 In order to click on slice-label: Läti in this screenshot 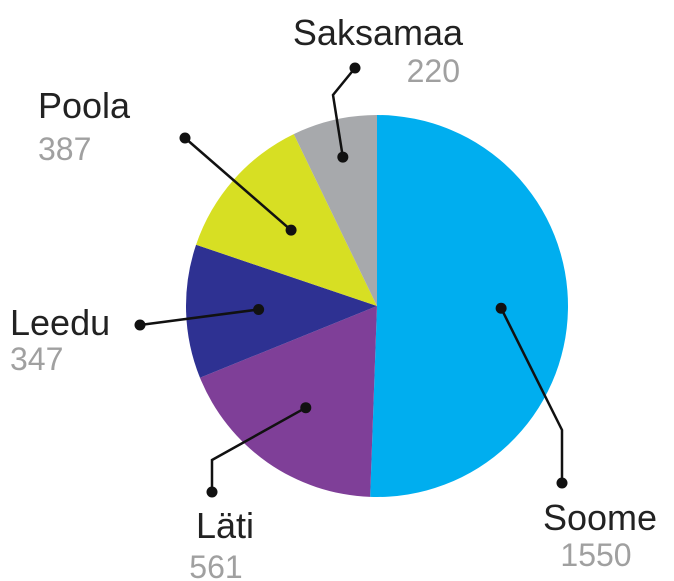, I will do `click(225, 525)`.